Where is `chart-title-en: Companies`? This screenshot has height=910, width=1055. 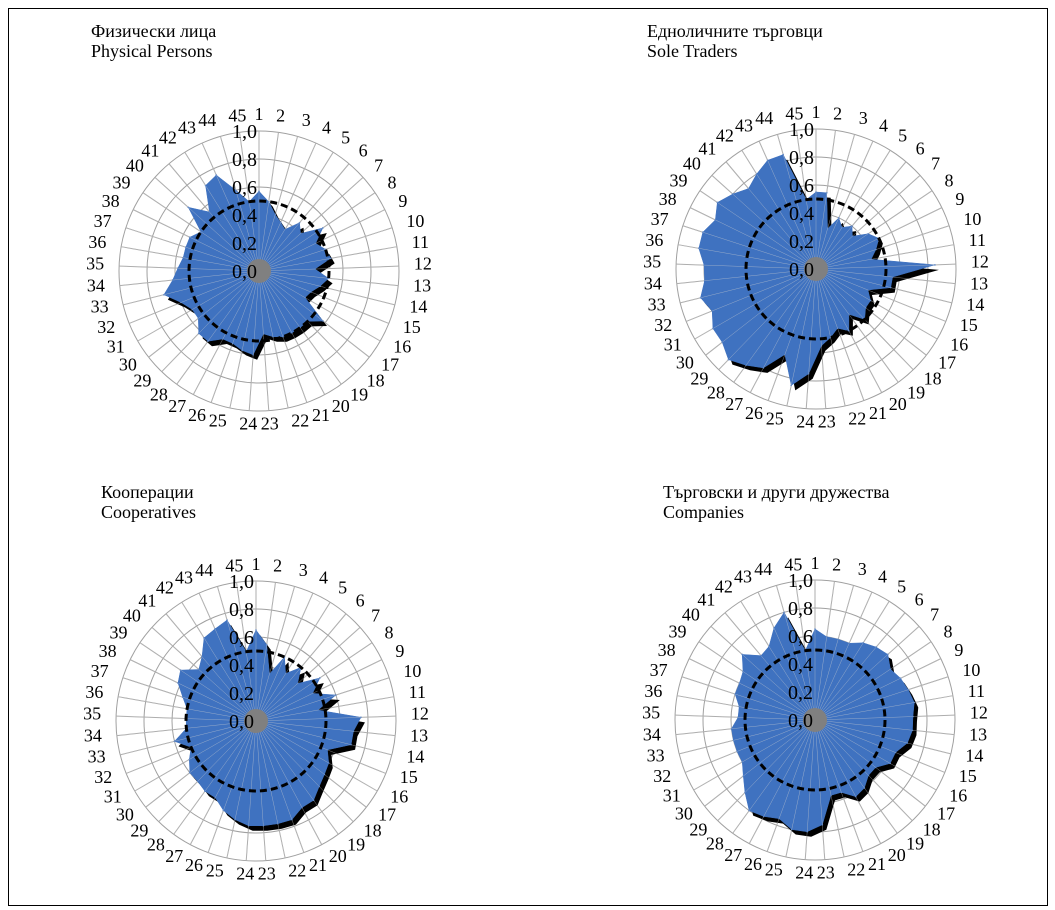
chart-title-en: Companies is located at coordinates (703, 512).